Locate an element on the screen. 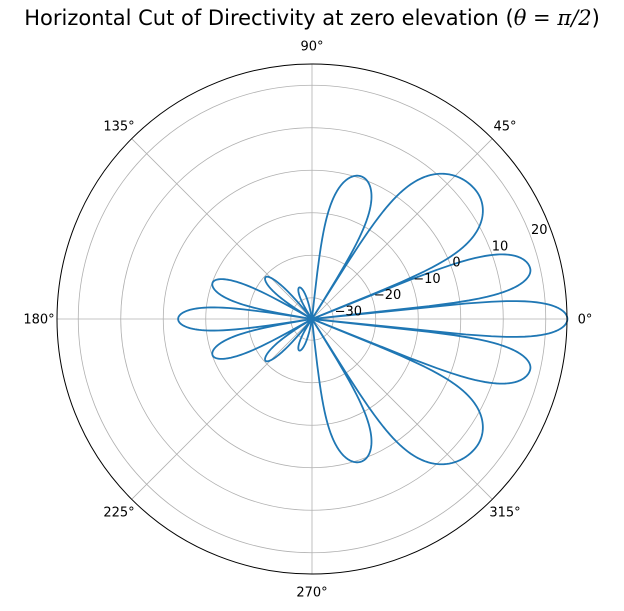 This screenshot has height=611, width=624. chart-title-suffix: ) is located at coordinates (595, 18).